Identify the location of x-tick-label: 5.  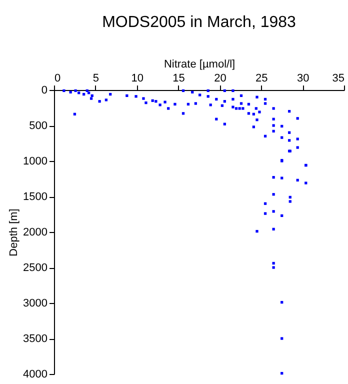
(95, 78).